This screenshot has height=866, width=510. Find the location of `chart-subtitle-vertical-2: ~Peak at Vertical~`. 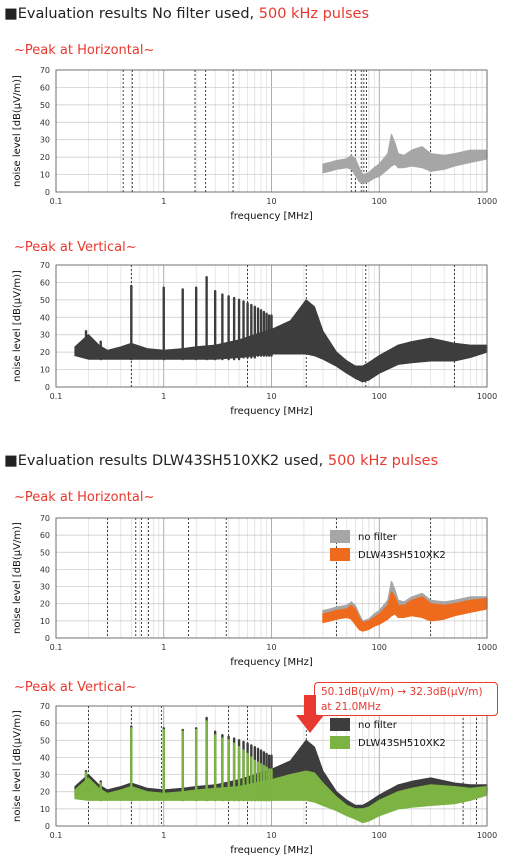

chart-subtitle-vertical-2: ~Peak at Vertical~ is located at coordinates (75, 687).